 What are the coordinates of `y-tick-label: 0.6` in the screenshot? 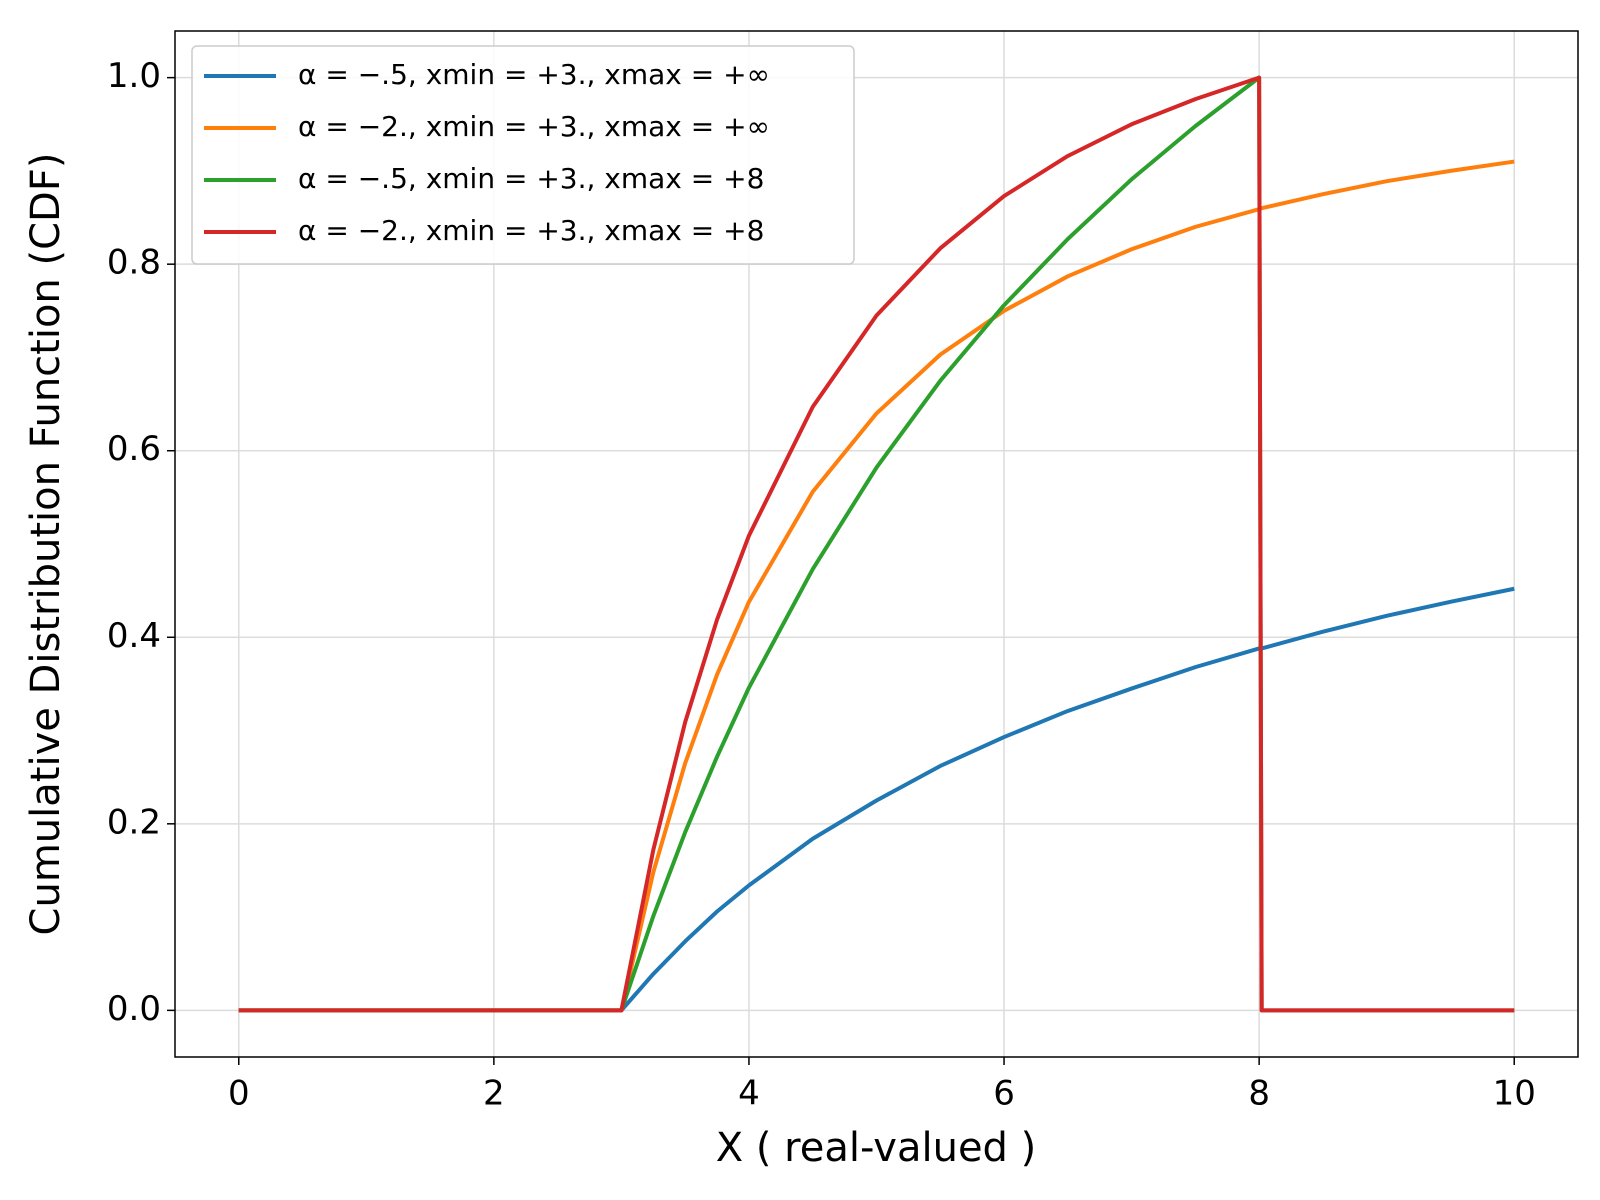 It's located at (134, 449).